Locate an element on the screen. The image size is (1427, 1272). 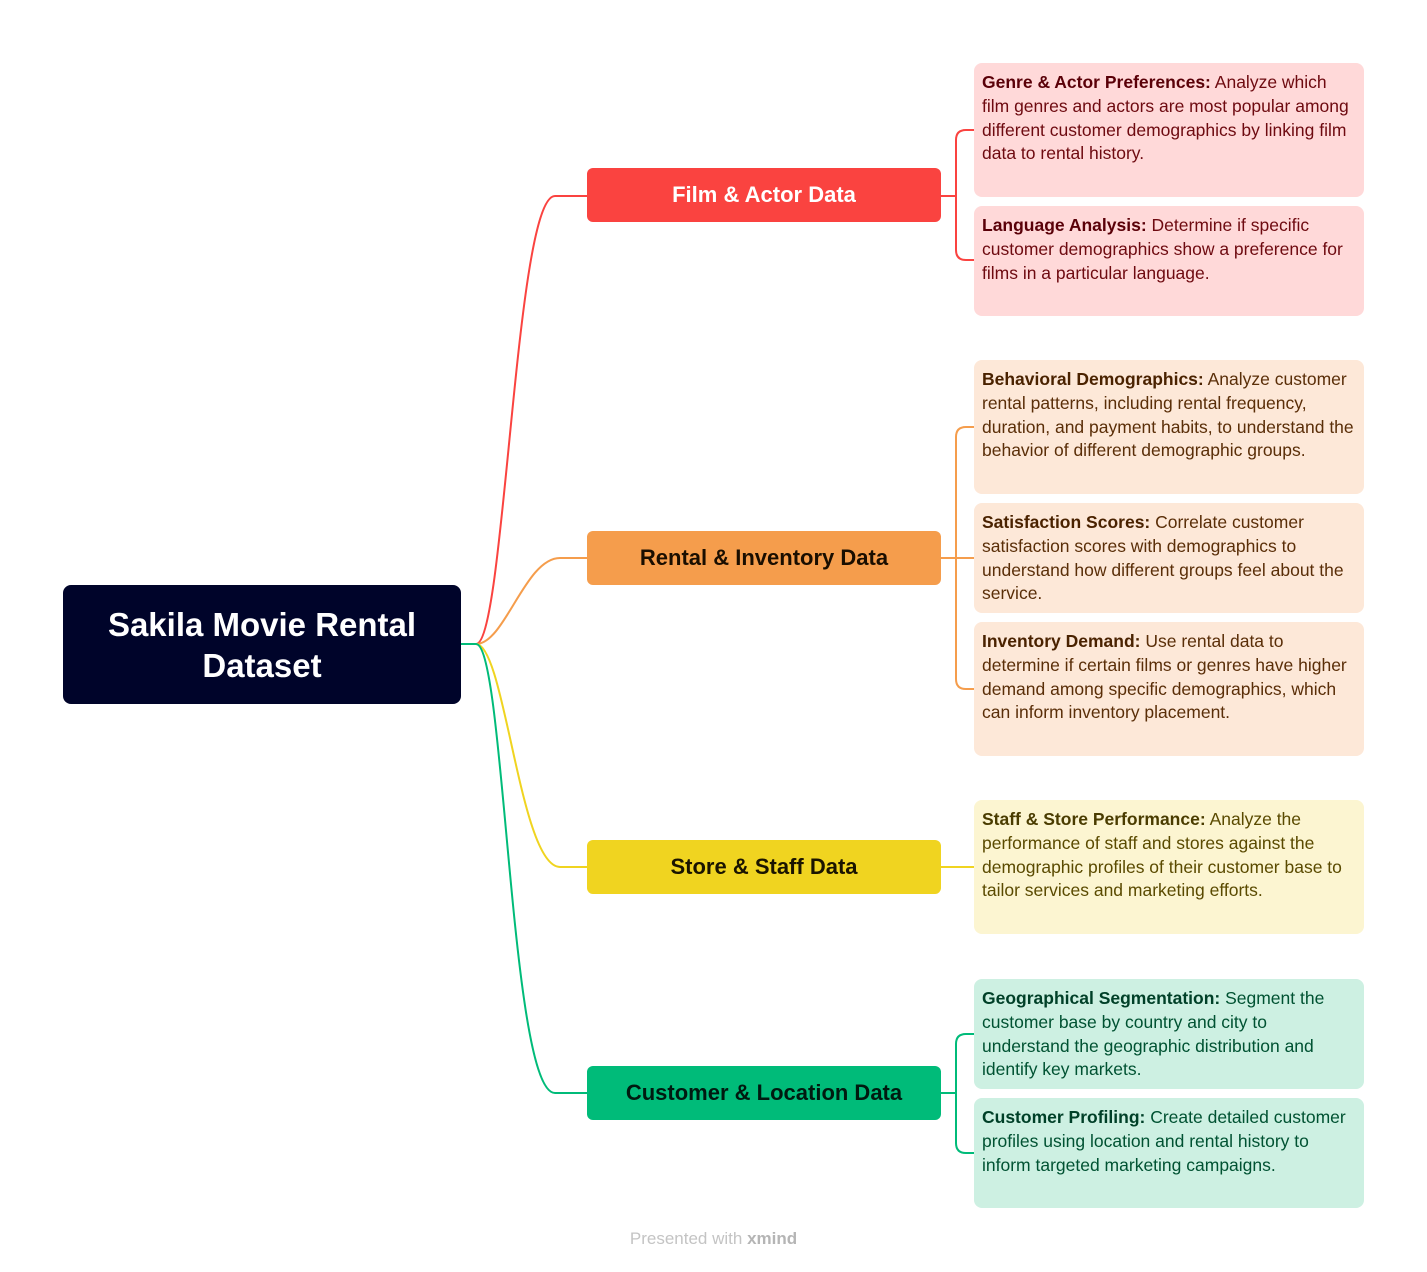
root-topic: Sakila Movie Rental Dataset is located at coordinates (262, 644).